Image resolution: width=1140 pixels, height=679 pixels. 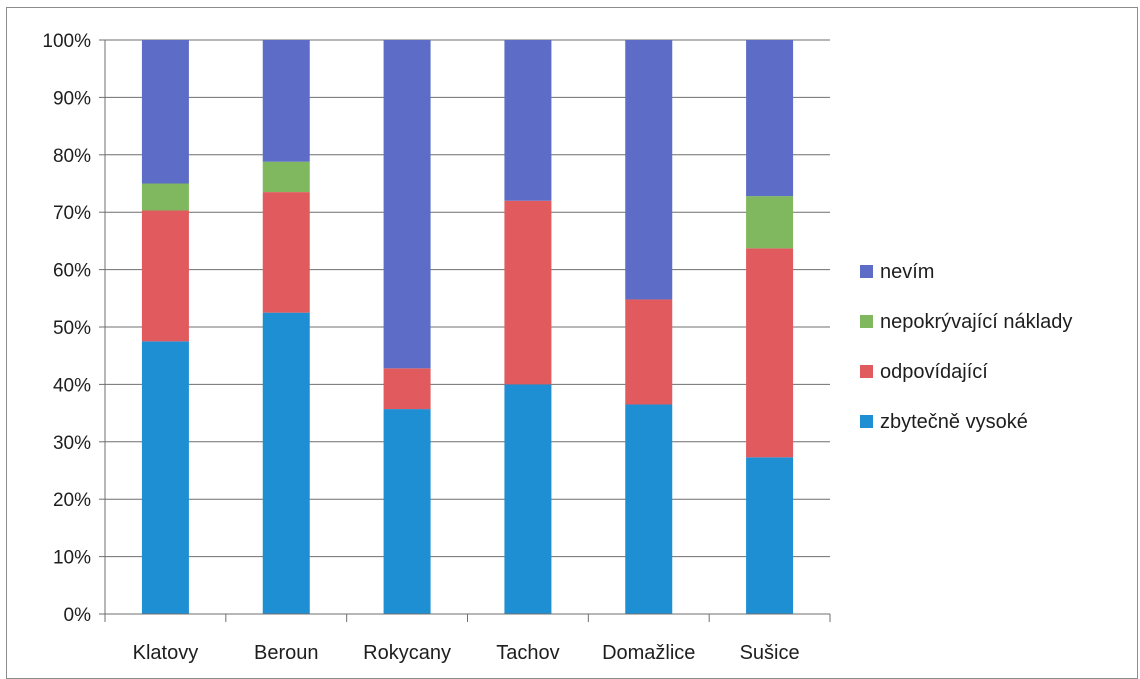 What do you see at coordinates (976, 322) in the screenshot?
I see `legend-label: nepokrývající náklady` at bounding box center [976, 322].